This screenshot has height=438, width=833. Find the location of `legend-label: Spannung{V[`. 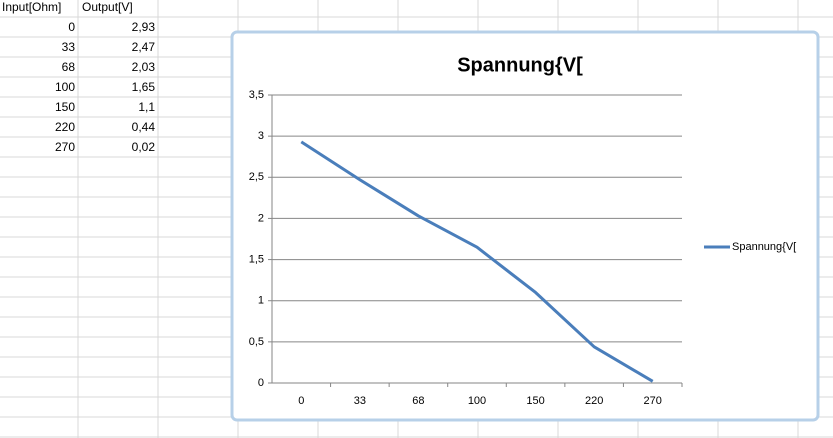

legend-label: Spannung{V[ is located at coordinates (764, 247).